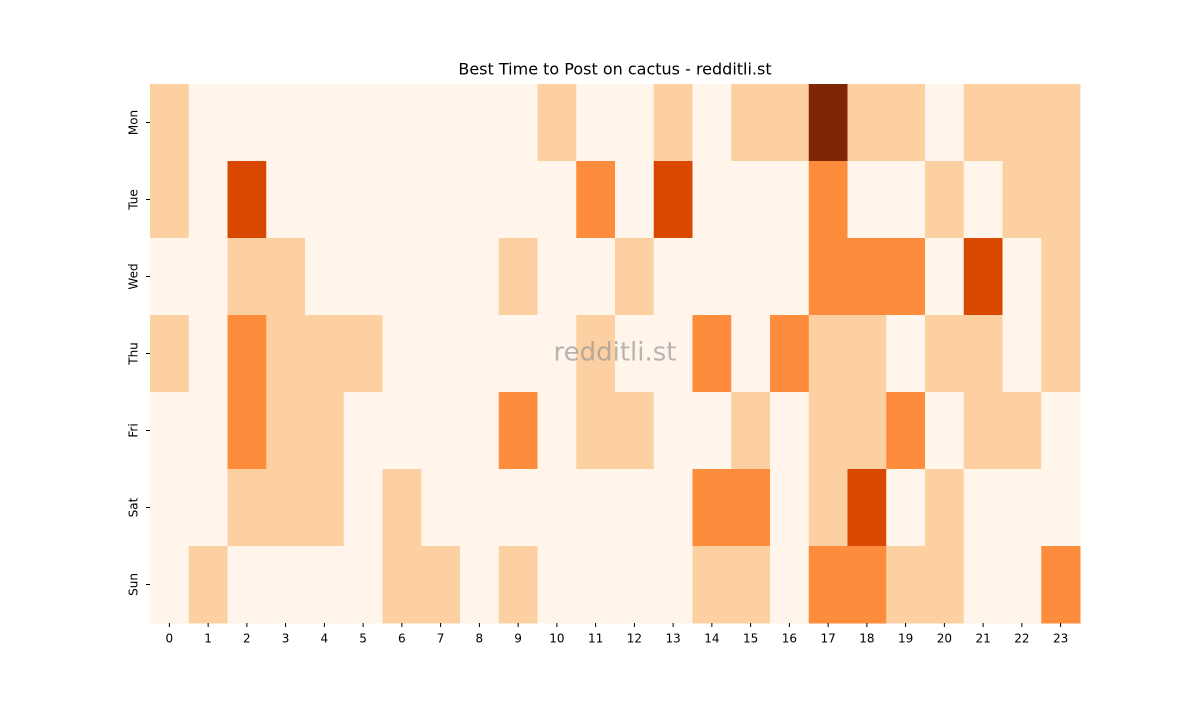 The width and height of the screenshot is (1200, 704). Describe the element at coordinates (1021, 639) in the screenshot. I see `x-tick-label: 22` at that location.